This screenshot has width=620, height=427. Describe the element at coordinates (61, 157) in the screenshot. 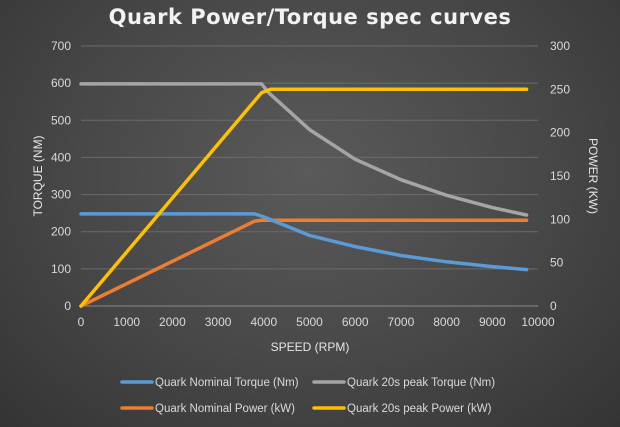

I see `y-tick-label: 400` at that location.